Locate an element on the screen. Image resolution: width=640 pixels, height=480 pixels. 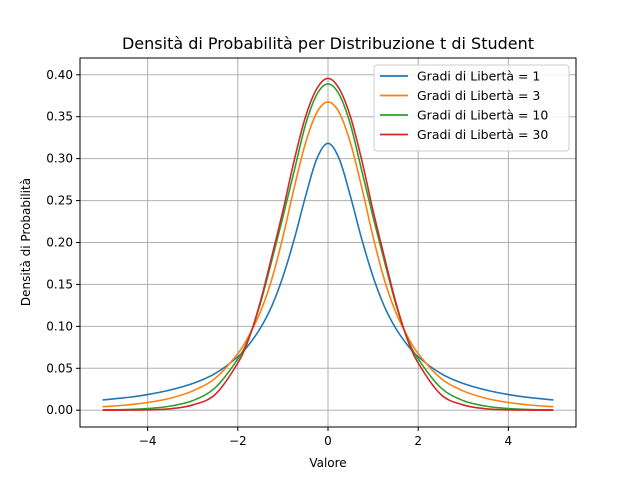
y-tick-label: 0.15 is located at coordinates (59, 284).